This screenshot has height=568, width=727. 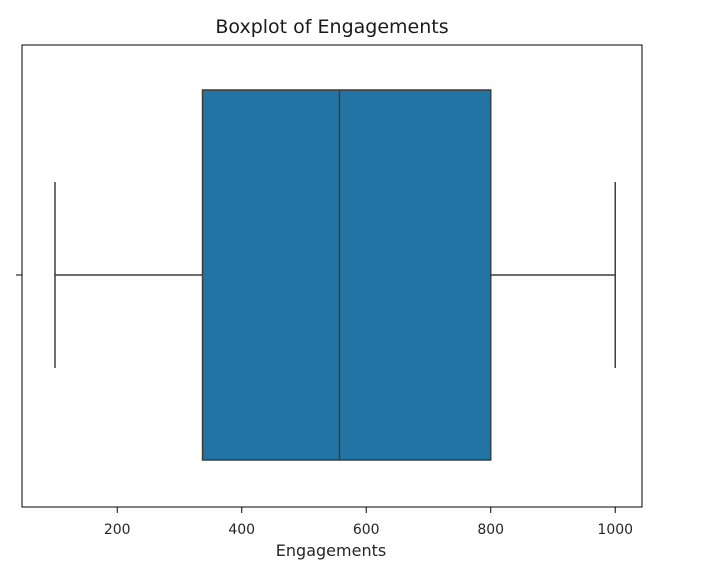 I want to click on x-axis-ticks: 200 400 600 800 1000, so click(x=368, y=522).